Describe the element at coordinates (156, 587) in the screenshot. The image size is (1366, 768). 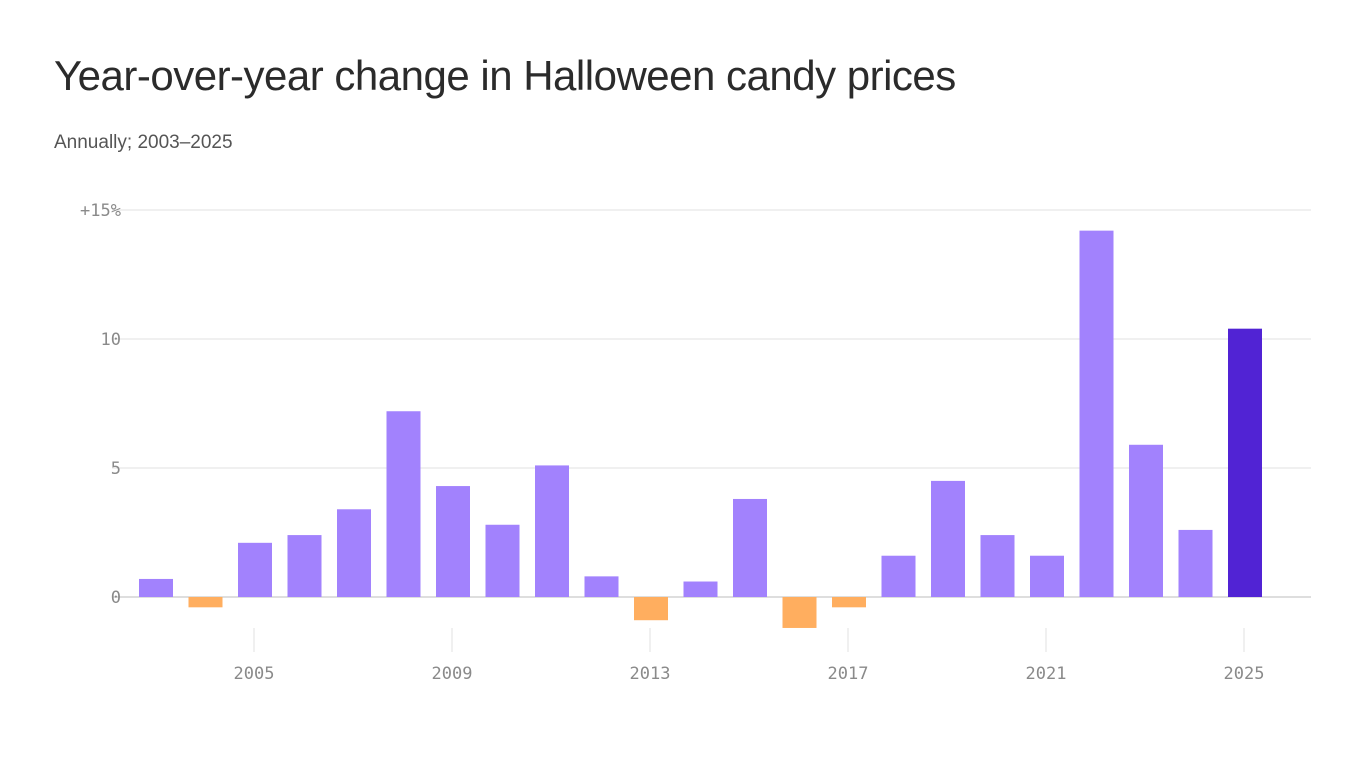
I see `bar-2003` at that location.